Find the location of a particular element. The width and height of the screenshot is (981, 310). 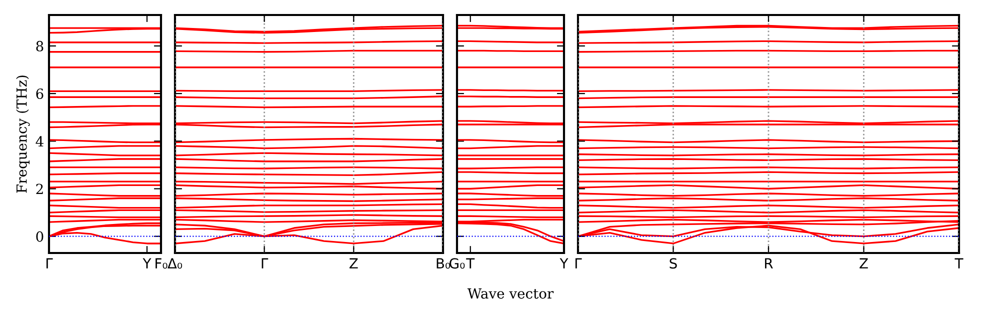

x-tick-label: R is located at coordinates (769, 263).